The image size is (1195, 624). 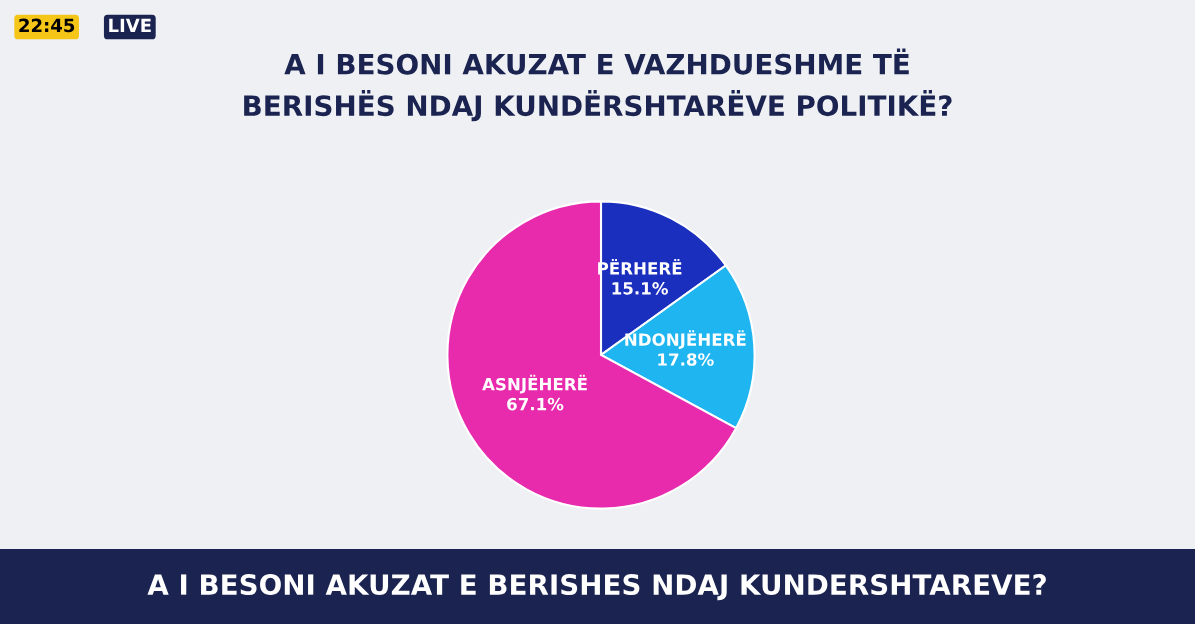 I want to click on slice-label: ASNJËHERË, so click(x=534, y=384).